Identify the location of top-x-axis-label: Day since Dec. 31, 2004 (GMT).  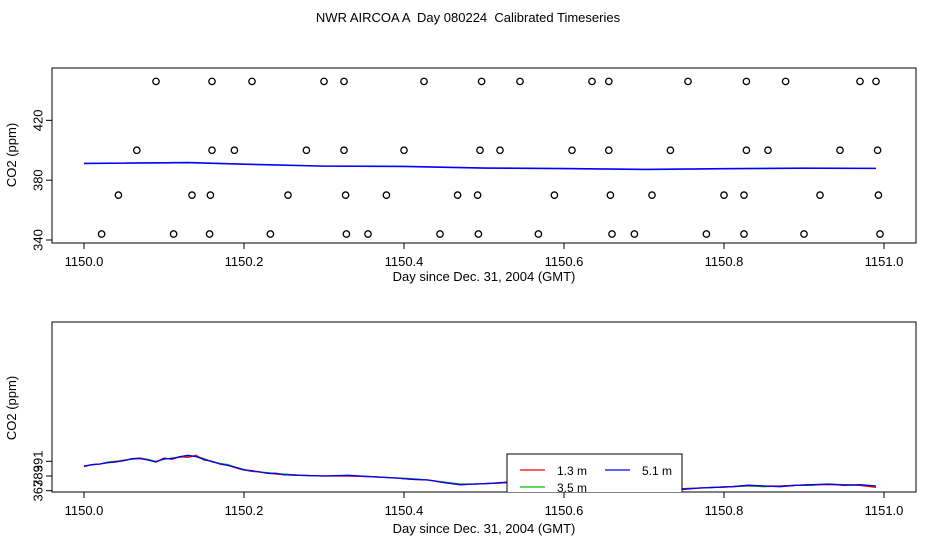
(484, 276).